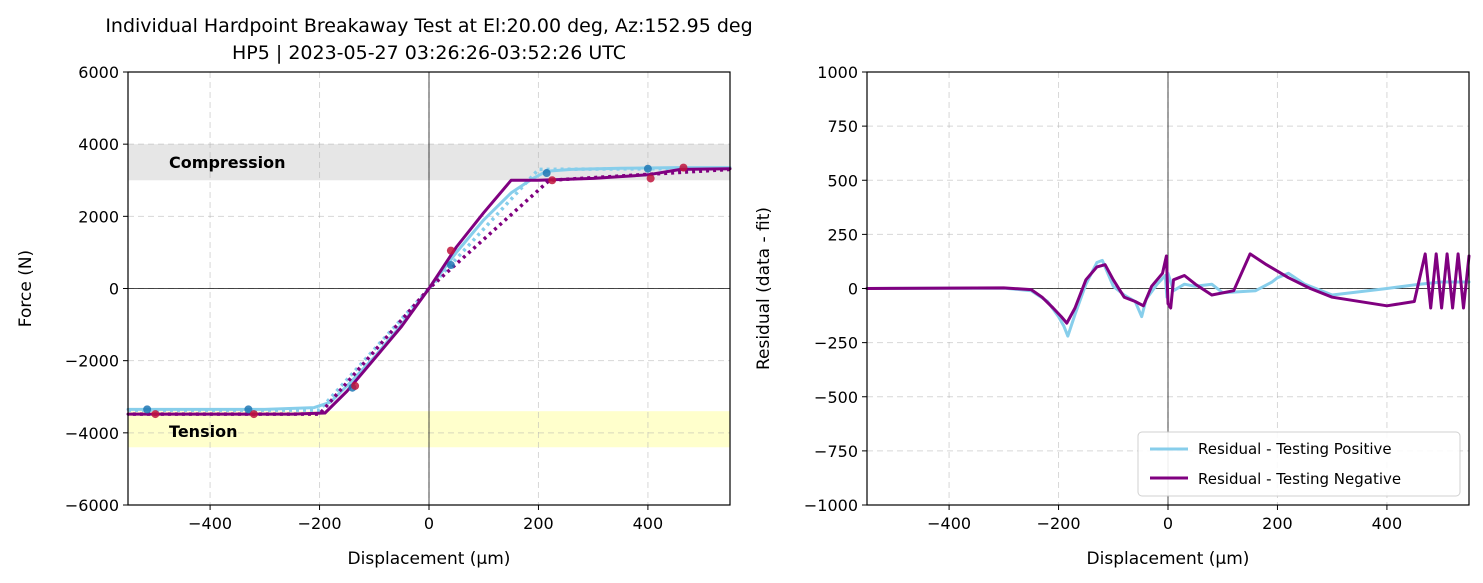 The image size is (1483, 583). I want to click on y-tick-label: −6000, so click(92, 505).